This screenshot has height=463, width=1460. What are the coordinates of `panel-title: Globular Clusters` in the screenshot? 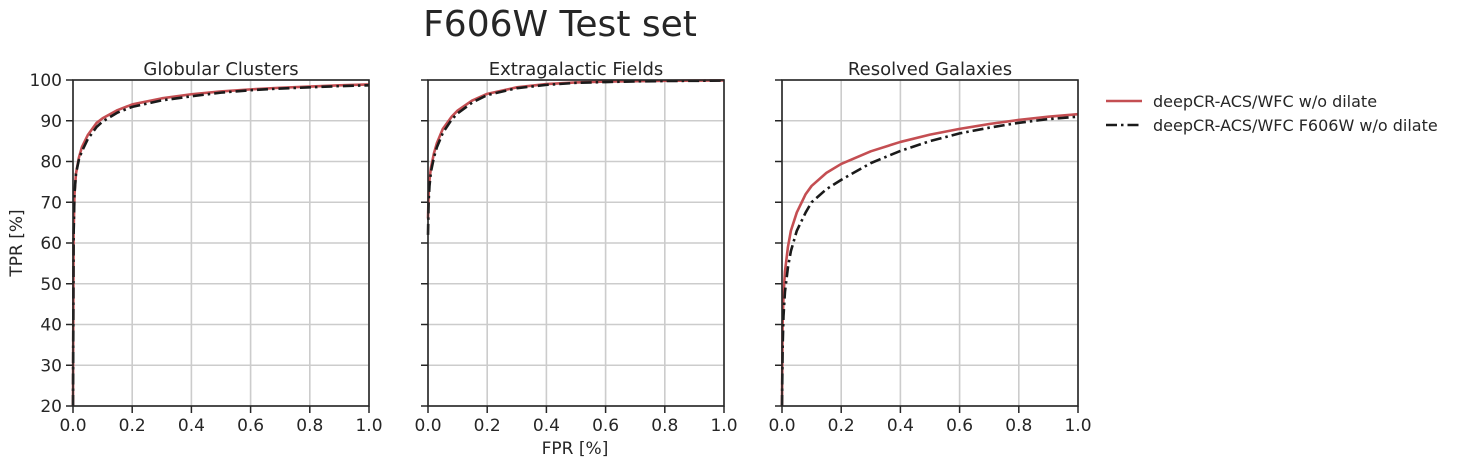 It's located at (220, 69).